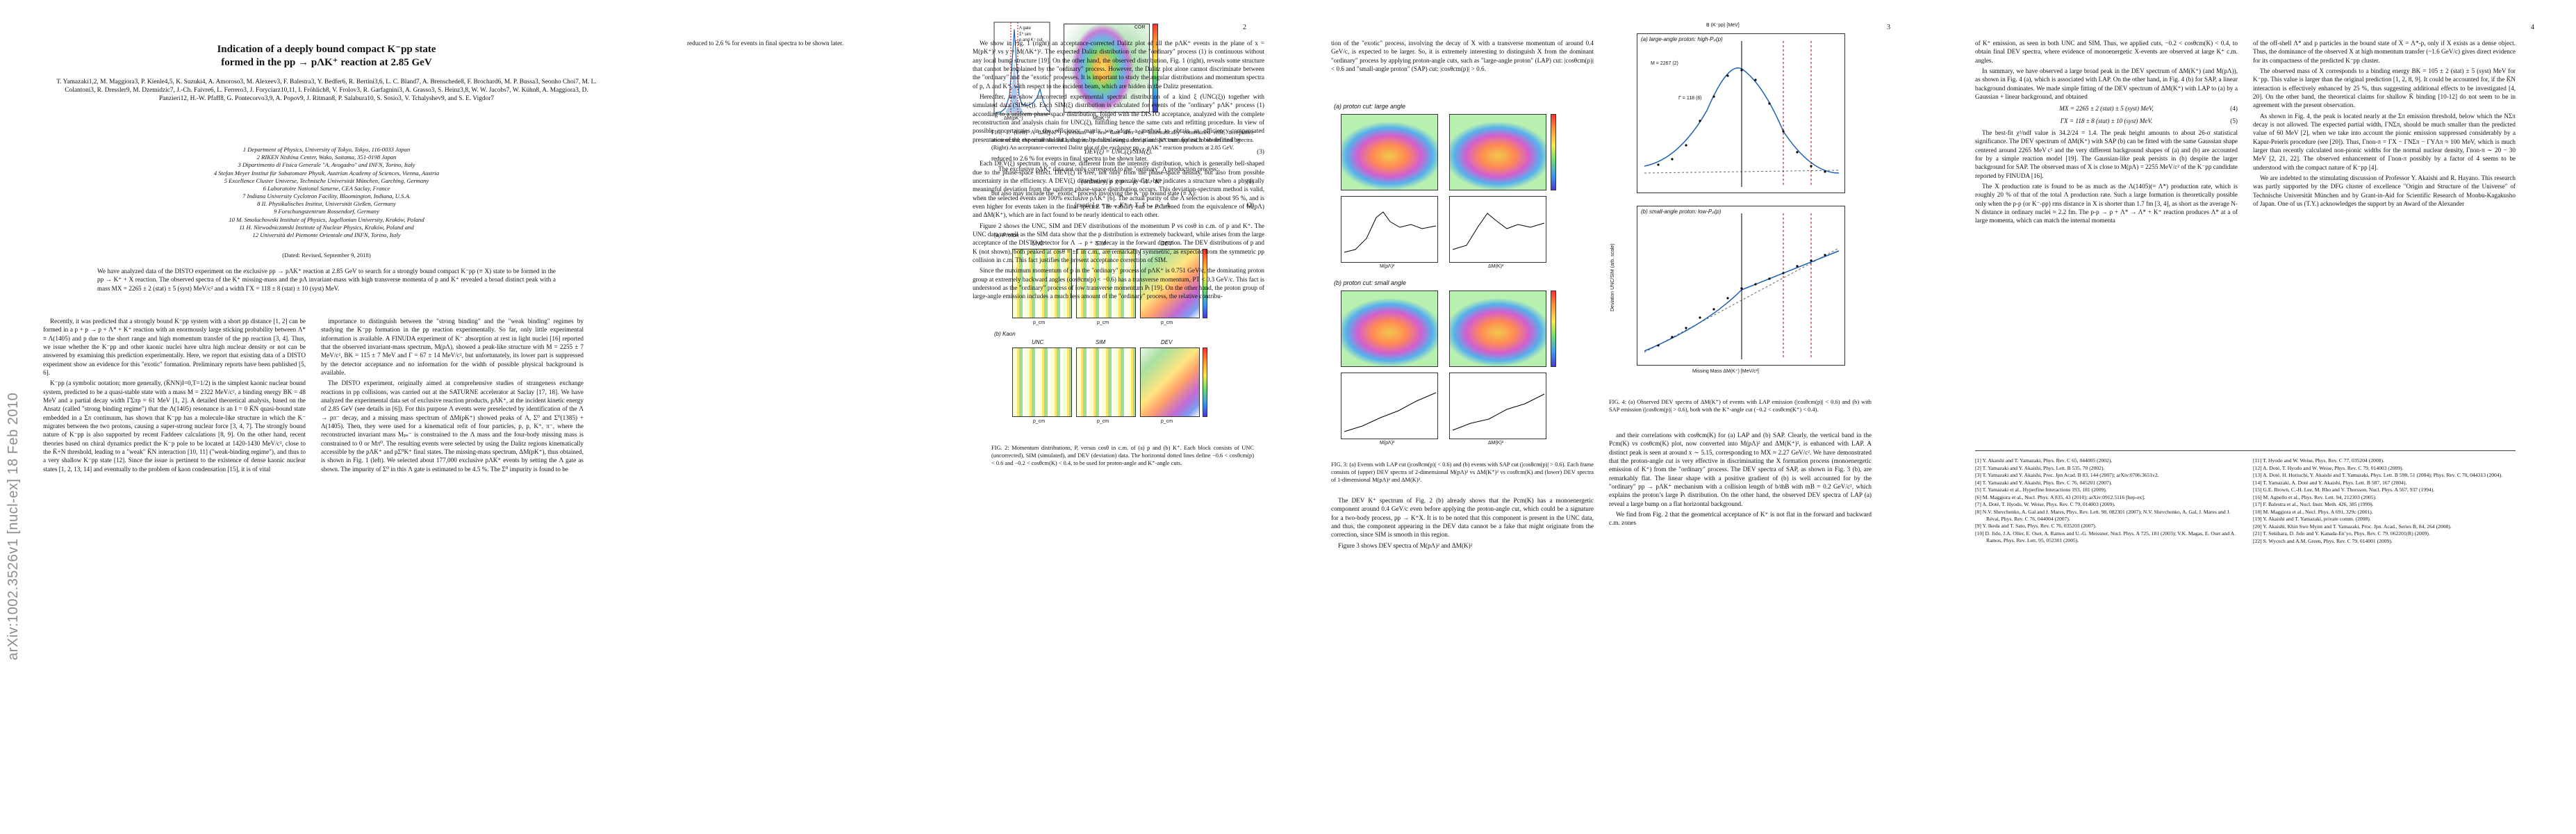 Image resolution: width=2576 pixels, height=834 pixels. What do you see at coordinates (1014, 118) in the screenshot?
I see `x-axis-label: ΔM(pK⁺)` at bounding box center [1014, 118].